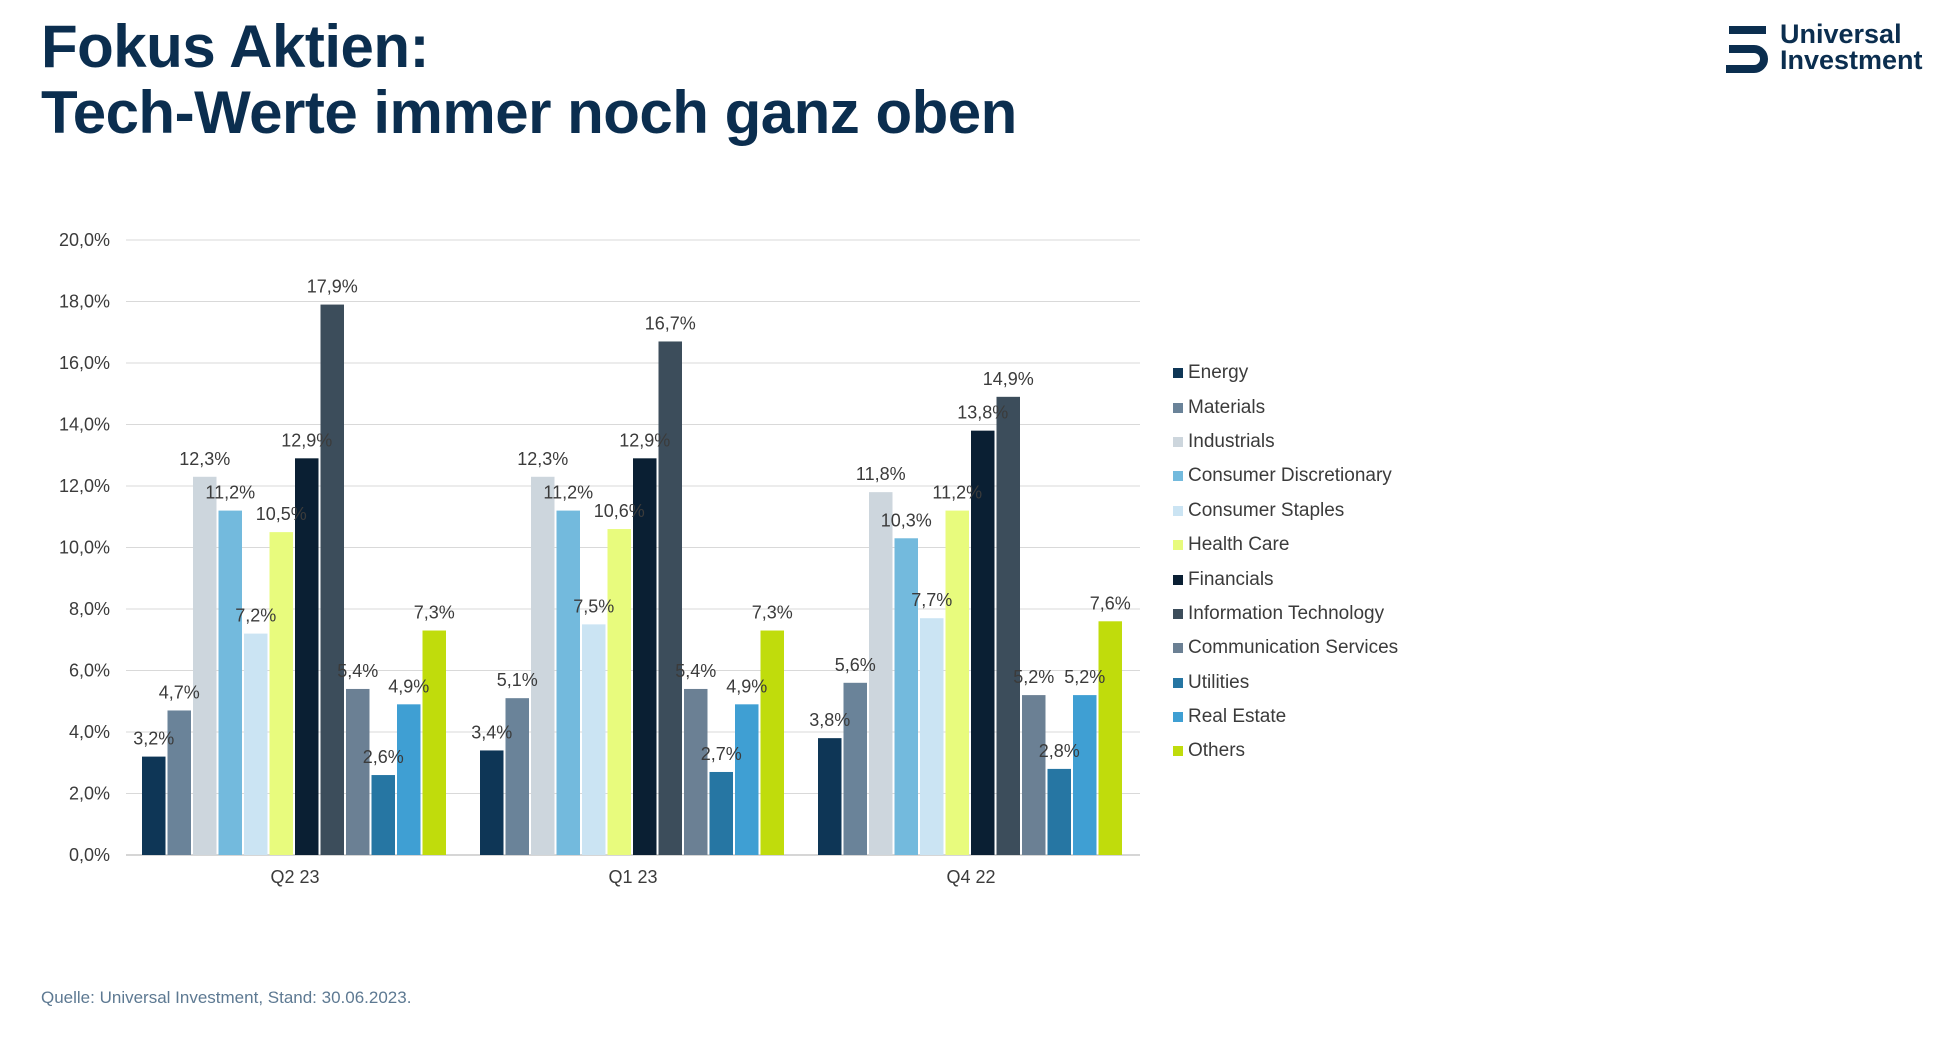  What do you see at coordinates (89, 609) in the screenshot?
I see `y-tick-label: 8,0%` at bounding box center [89, 609].